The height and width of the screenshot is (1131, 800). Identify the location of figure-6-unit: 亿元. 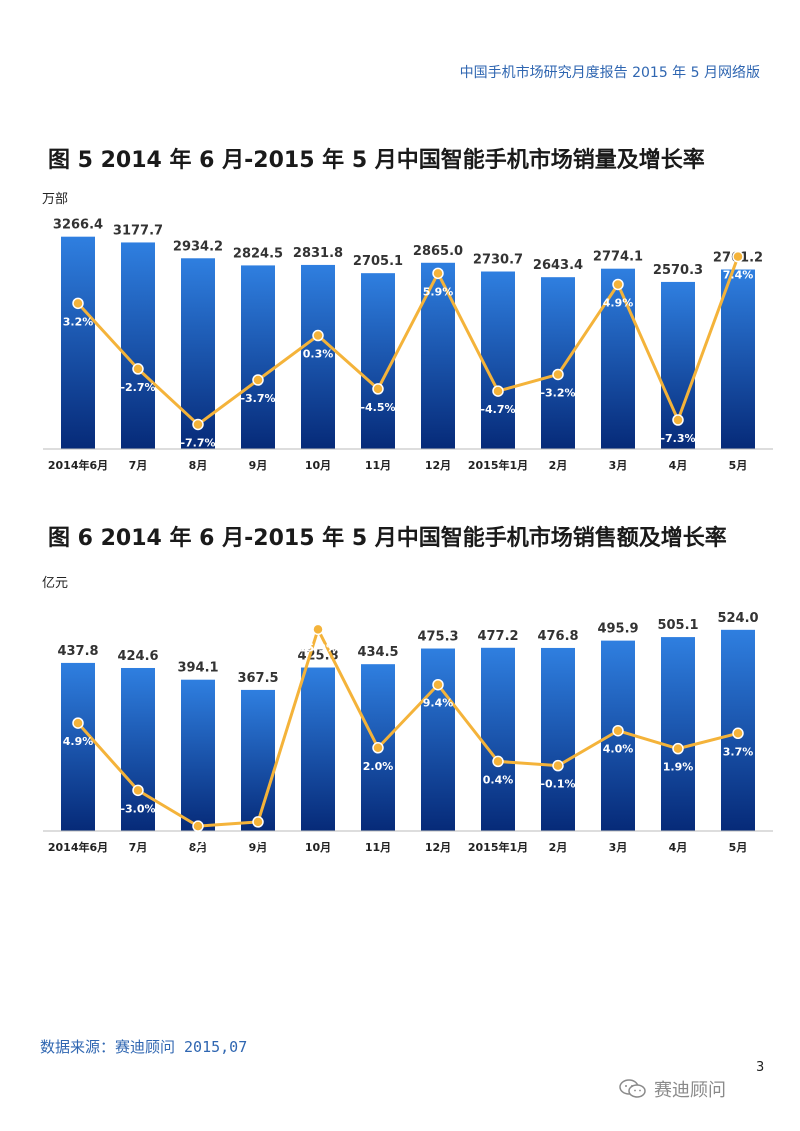
(55, 583).